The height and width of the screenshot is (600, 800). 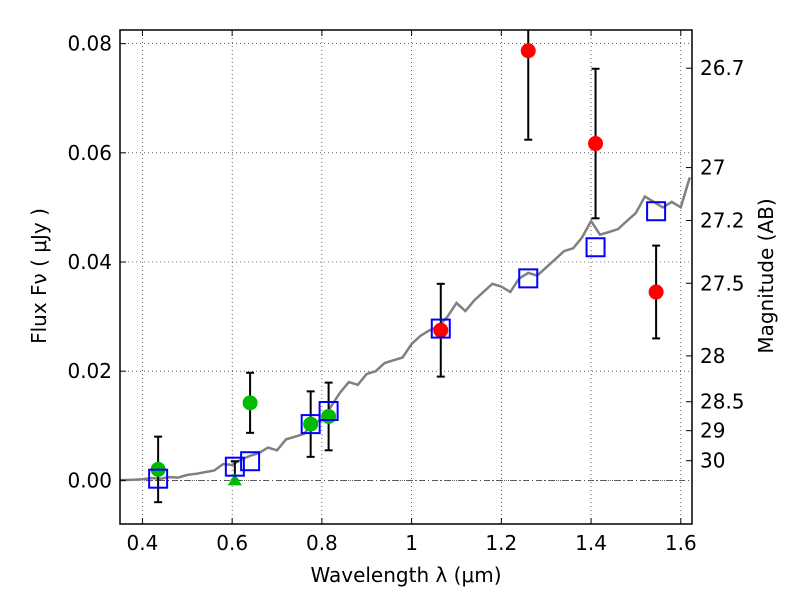 I want to click on x-tick-label: 1.2, so click(x=501, y=543).